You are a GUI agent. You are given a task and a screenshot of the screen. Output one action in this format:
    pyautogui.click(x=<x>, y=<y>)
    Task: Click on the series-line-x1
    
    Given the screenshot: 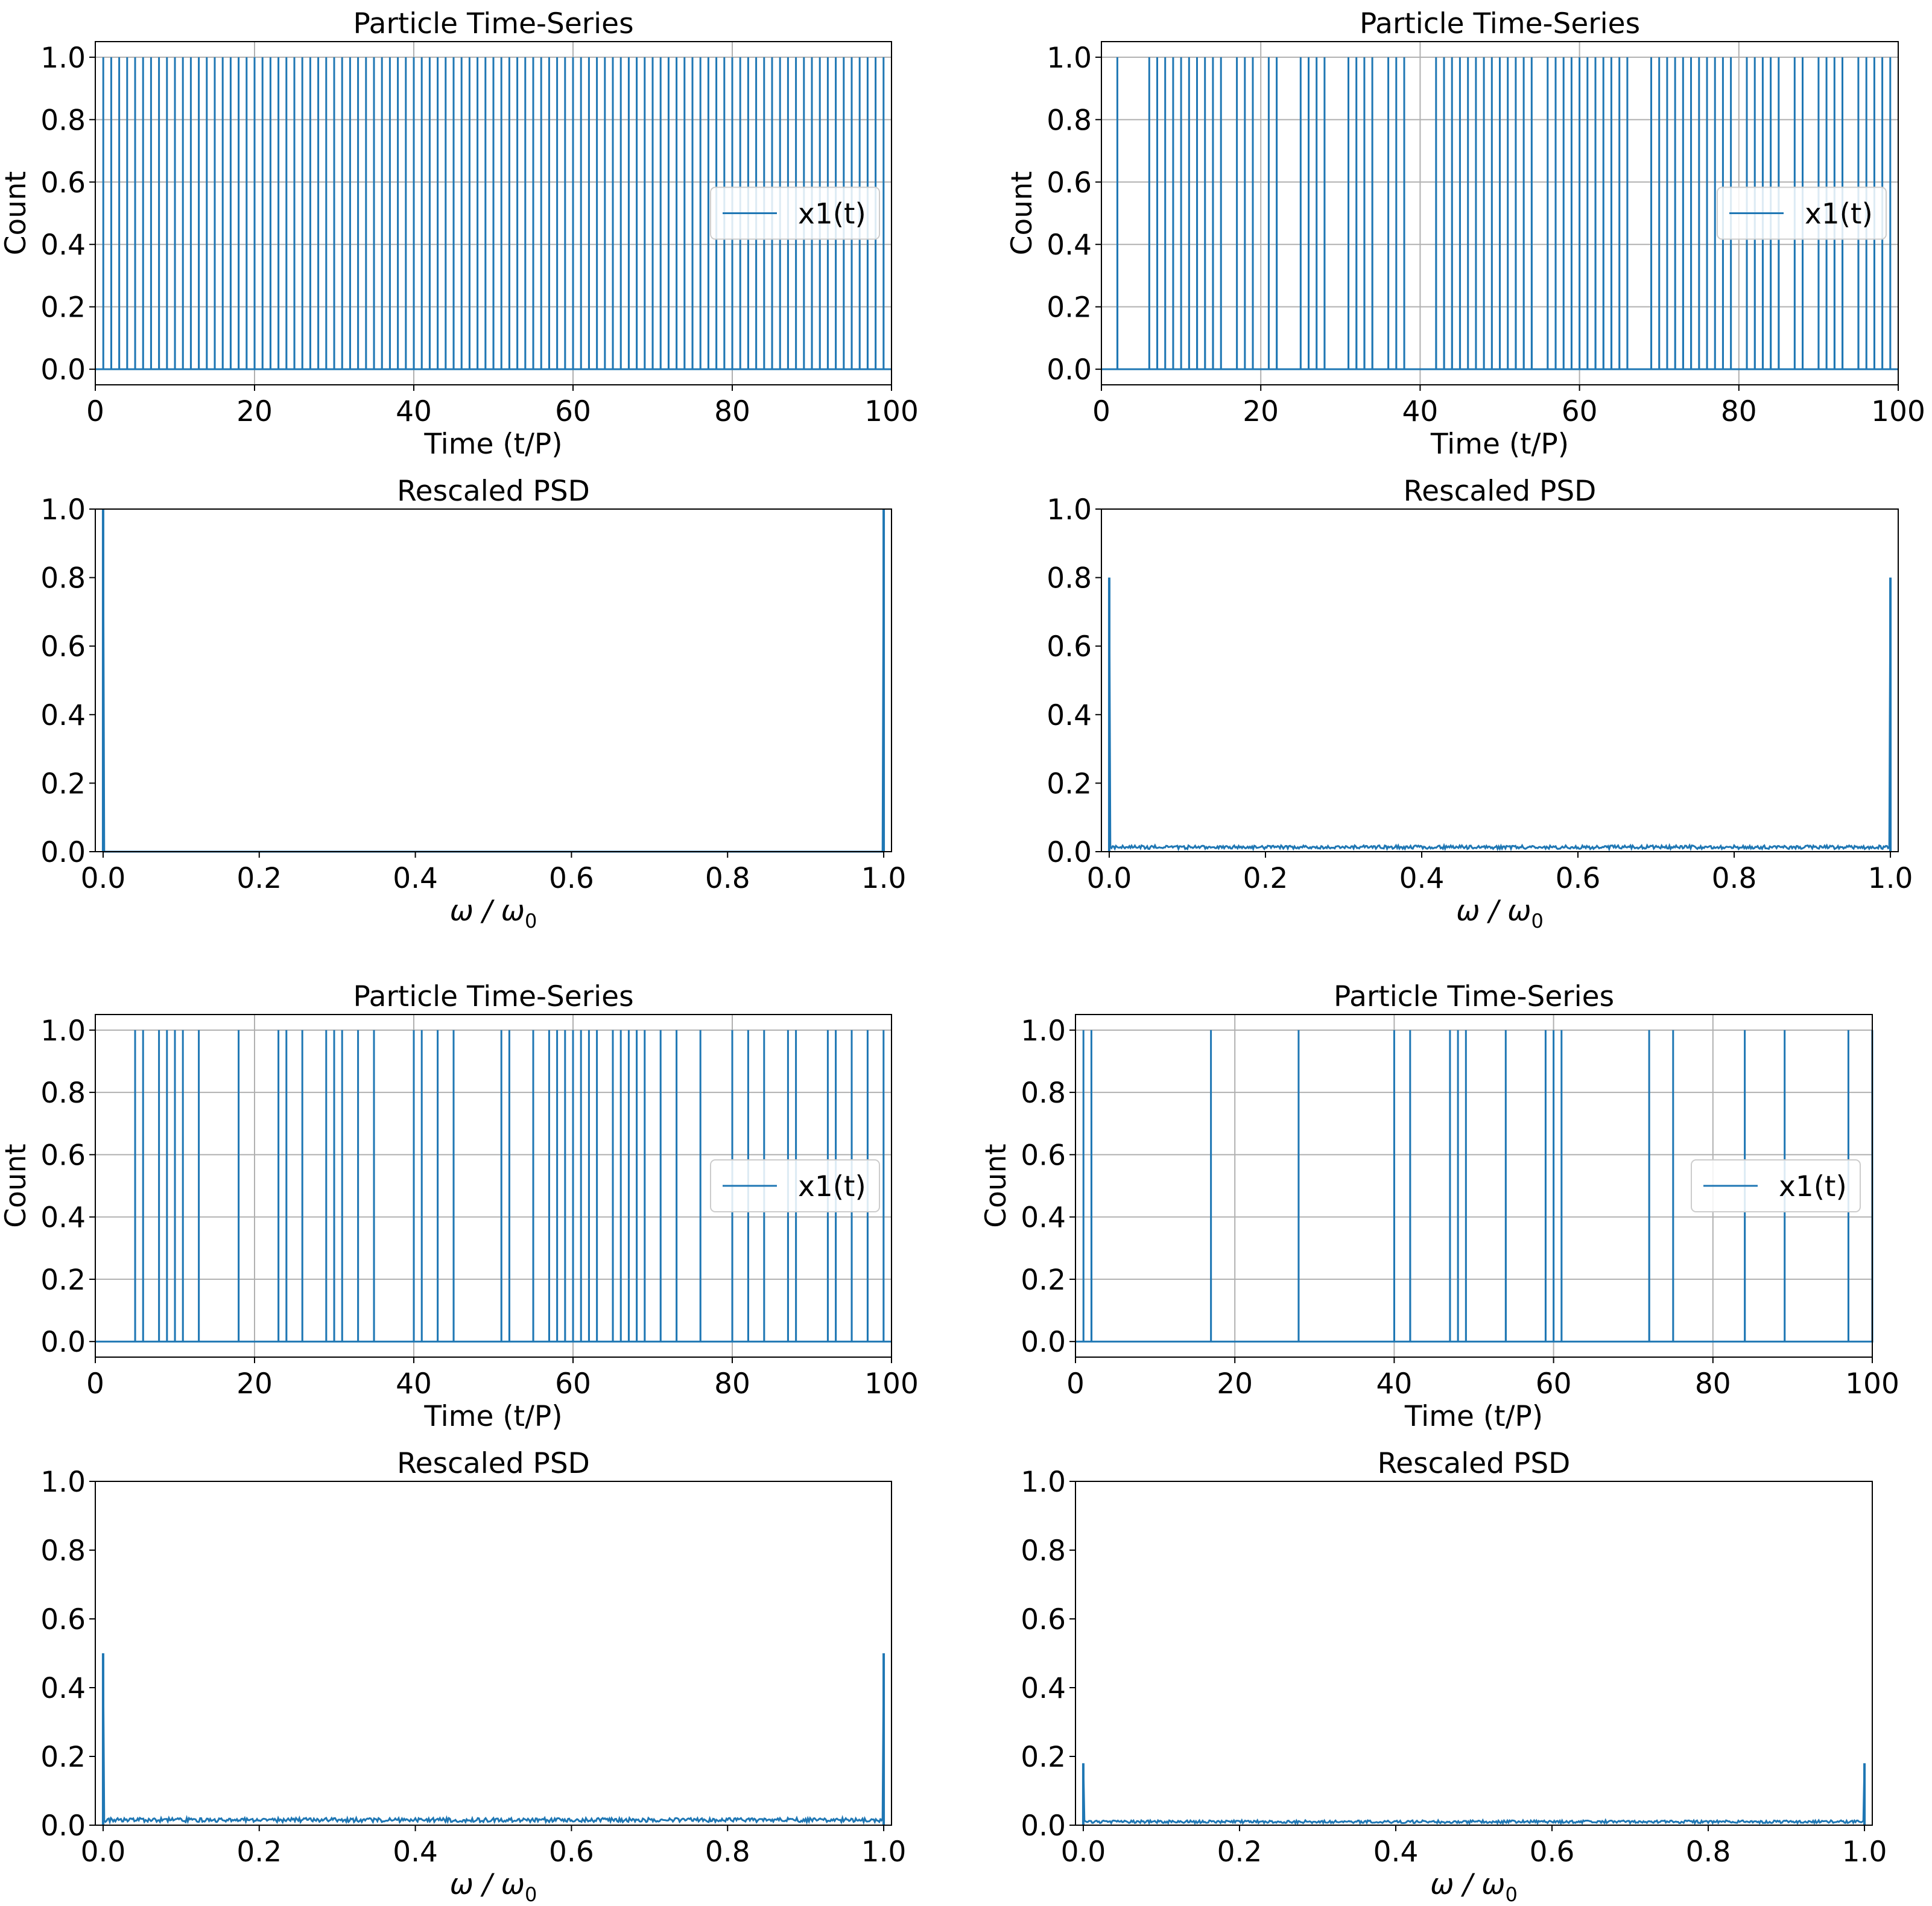 What is the action you would take?
    pyautogui.click(x=1474, y=1186)
    